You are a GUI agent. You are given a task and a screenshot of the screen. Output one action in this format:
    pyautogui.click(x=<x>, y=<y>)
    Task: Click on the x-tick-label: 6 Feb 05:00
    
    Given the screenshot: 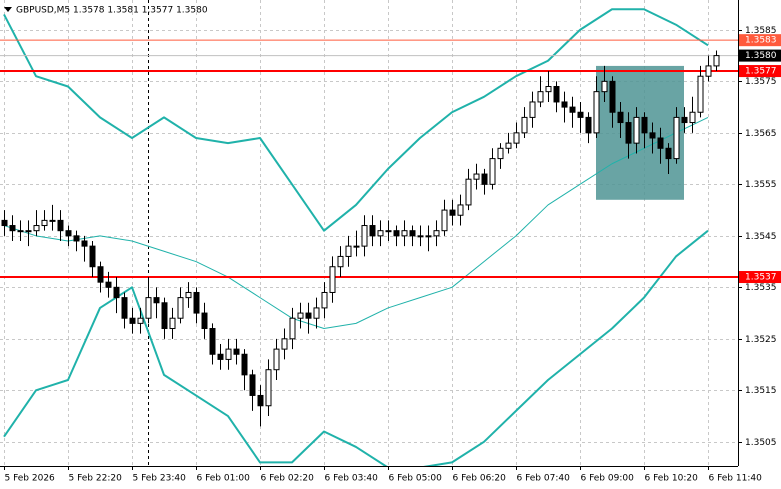 What is the action you would take?
    pyautogui.click(x=416, y=479)
    